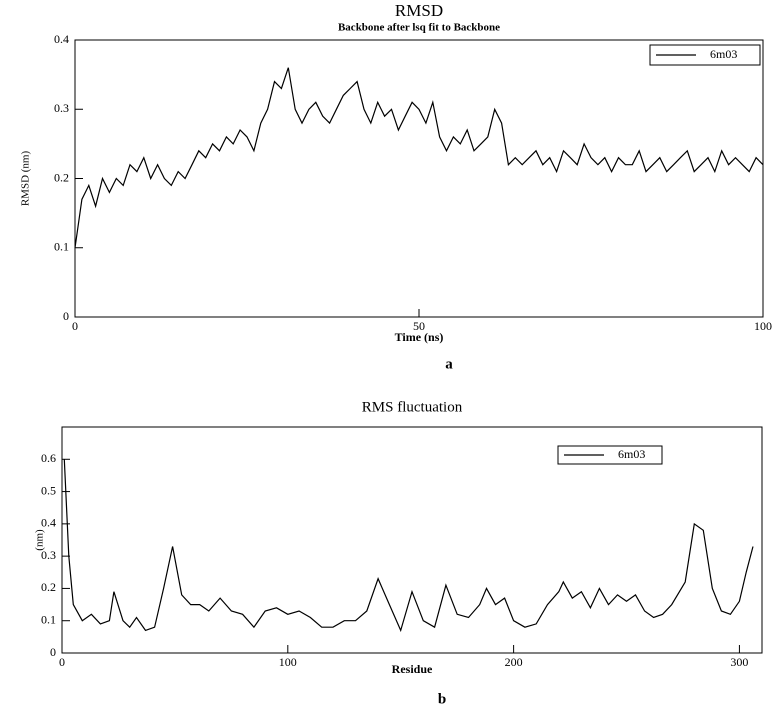 This screenshot has width=781, height=706. Describe the element at coordinates (442, 698) in the screenshot. I see `panel-label: b` at that location.